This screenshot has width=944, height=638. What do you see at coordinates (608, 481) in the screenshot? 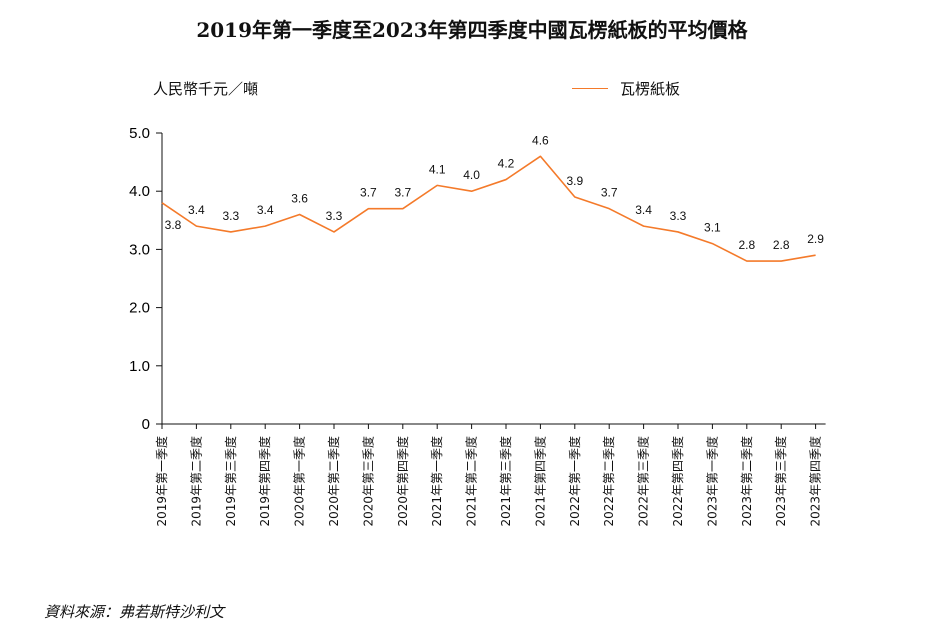
I see `x-tick-label: 2022年第二季度` at bounding box center [608, 481].